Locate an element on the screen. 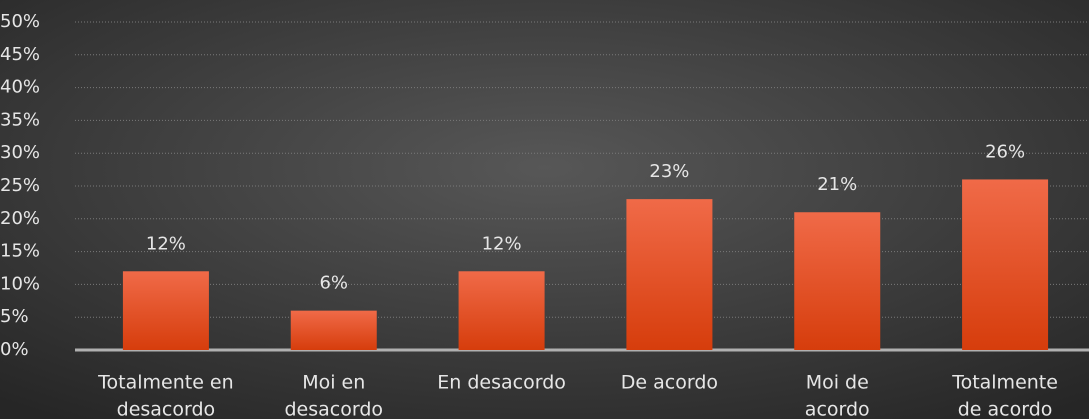  y-tick-label: 50% is located at coordinates (20, 21).